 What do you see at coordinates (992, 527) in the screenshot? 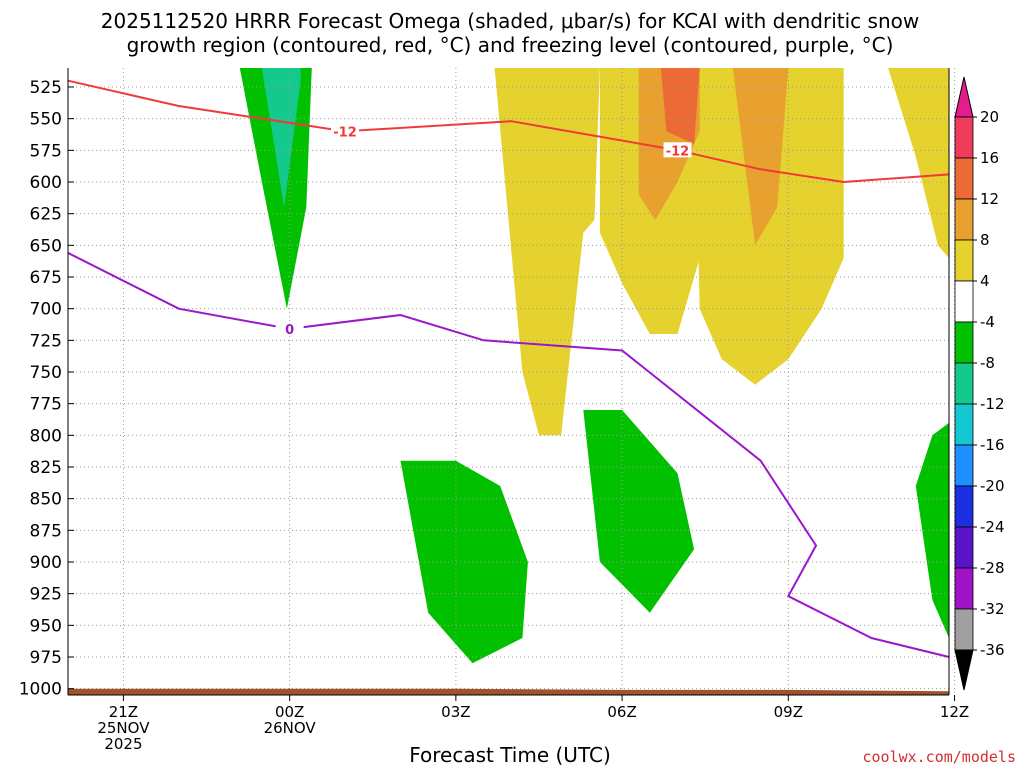
I see `colorbar-tick-label: -24` at bounding box center [992, 527].